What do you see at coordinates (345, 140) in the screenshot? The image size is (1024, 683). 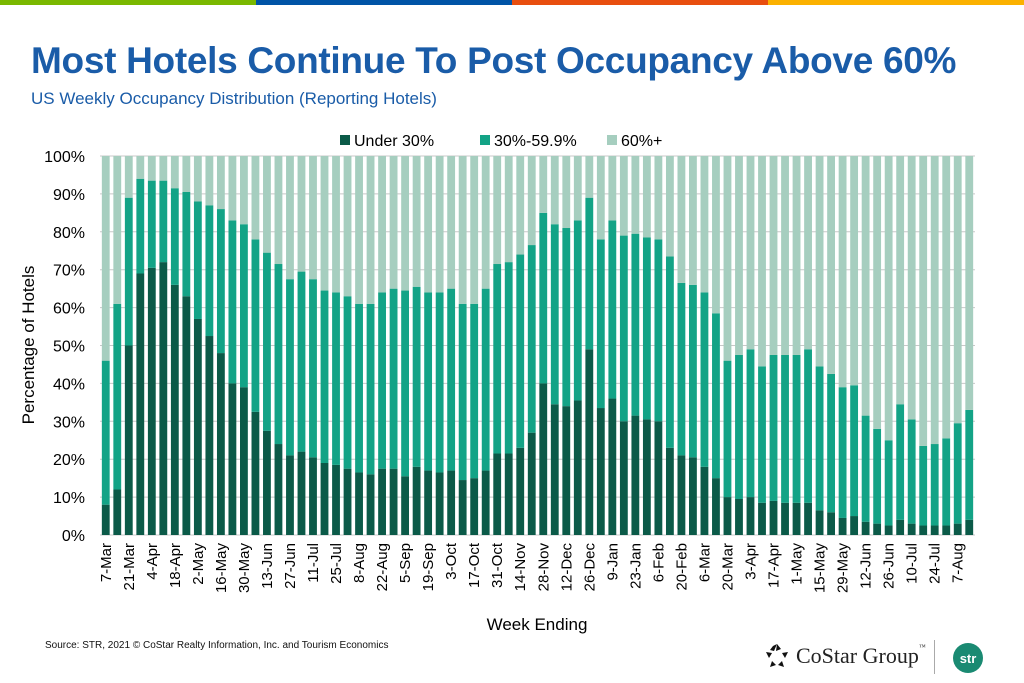 I see `legend-swatch` at bounding box center [345, 140].